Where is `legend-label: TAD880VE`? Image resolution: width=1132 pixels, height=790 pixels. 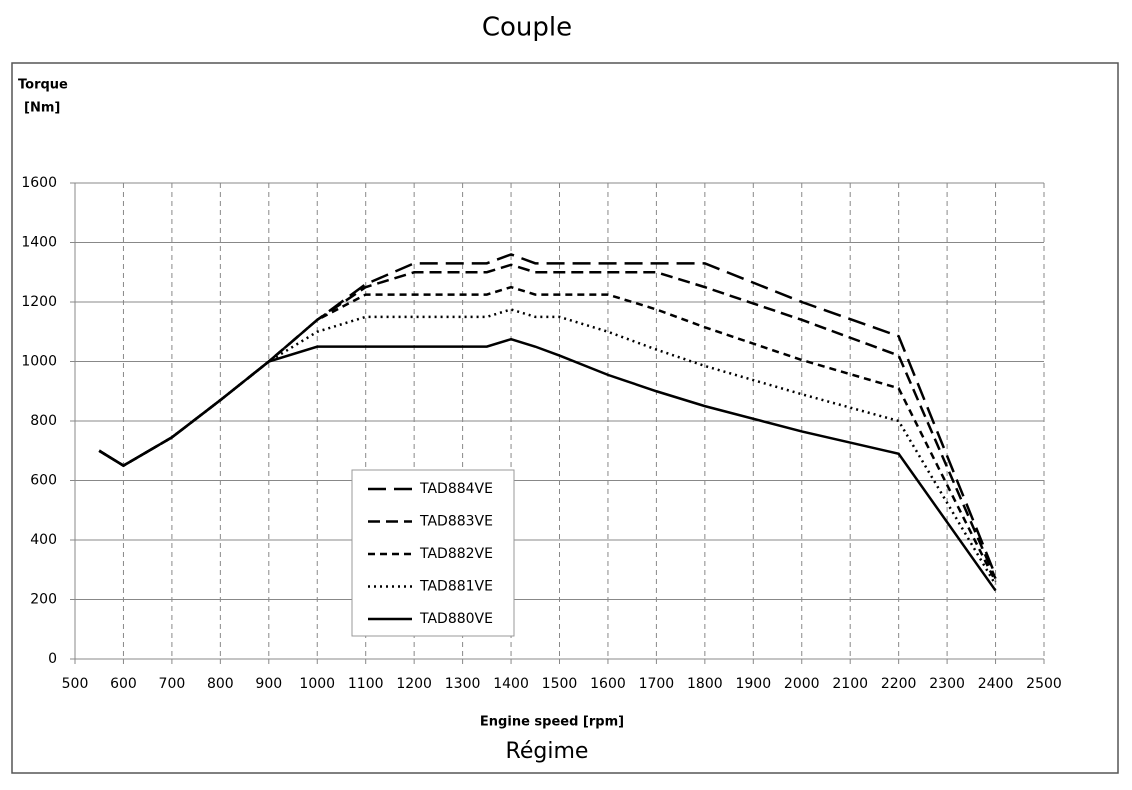 legend-label: TAD880VE is located at coordinates (456, 619).